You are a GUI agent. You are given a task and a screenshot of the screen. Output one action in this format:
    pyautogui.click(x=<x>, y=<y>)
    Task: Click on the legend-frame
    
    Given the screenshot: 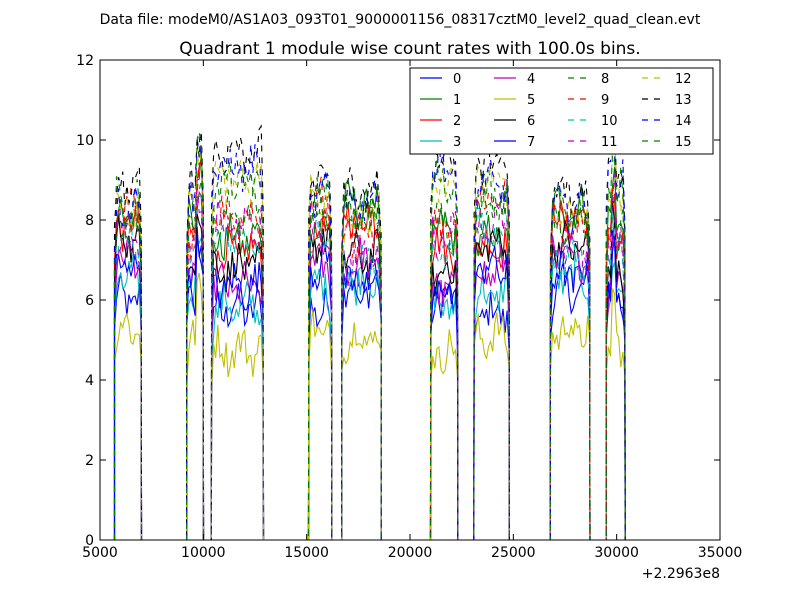 What is the action you would take?
    pyautogui.click(x=561, y=111)
    